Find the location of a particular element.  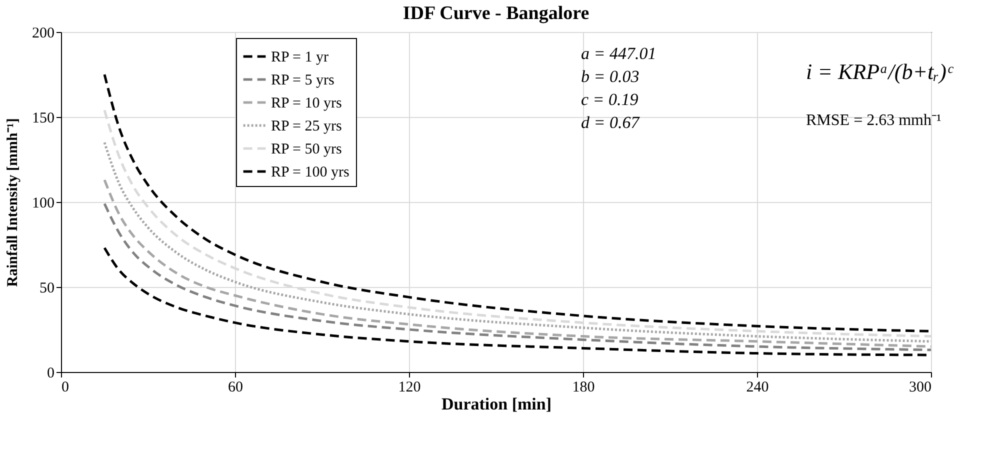

x-tick-label: 180 is located at coordinates (583, 388).